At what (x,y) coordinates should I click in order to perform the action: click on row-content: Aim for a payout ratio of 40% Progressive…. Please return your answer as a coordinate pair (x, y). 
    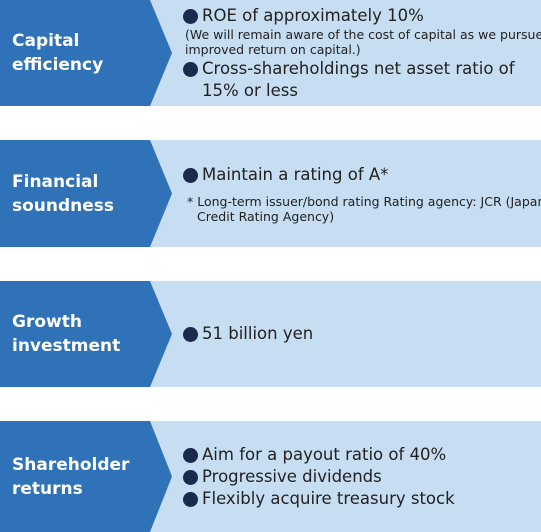
    Looking at the image, I should click on (362, 476).